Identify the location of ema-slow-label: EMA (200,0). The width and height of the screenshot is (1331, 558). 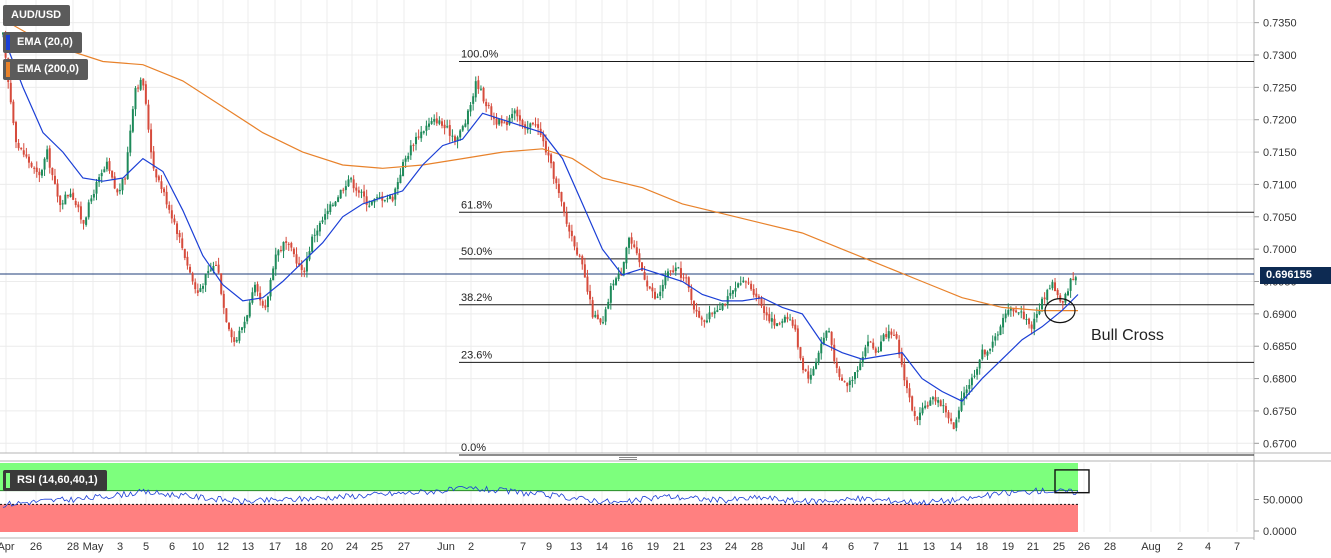
(48, 69).